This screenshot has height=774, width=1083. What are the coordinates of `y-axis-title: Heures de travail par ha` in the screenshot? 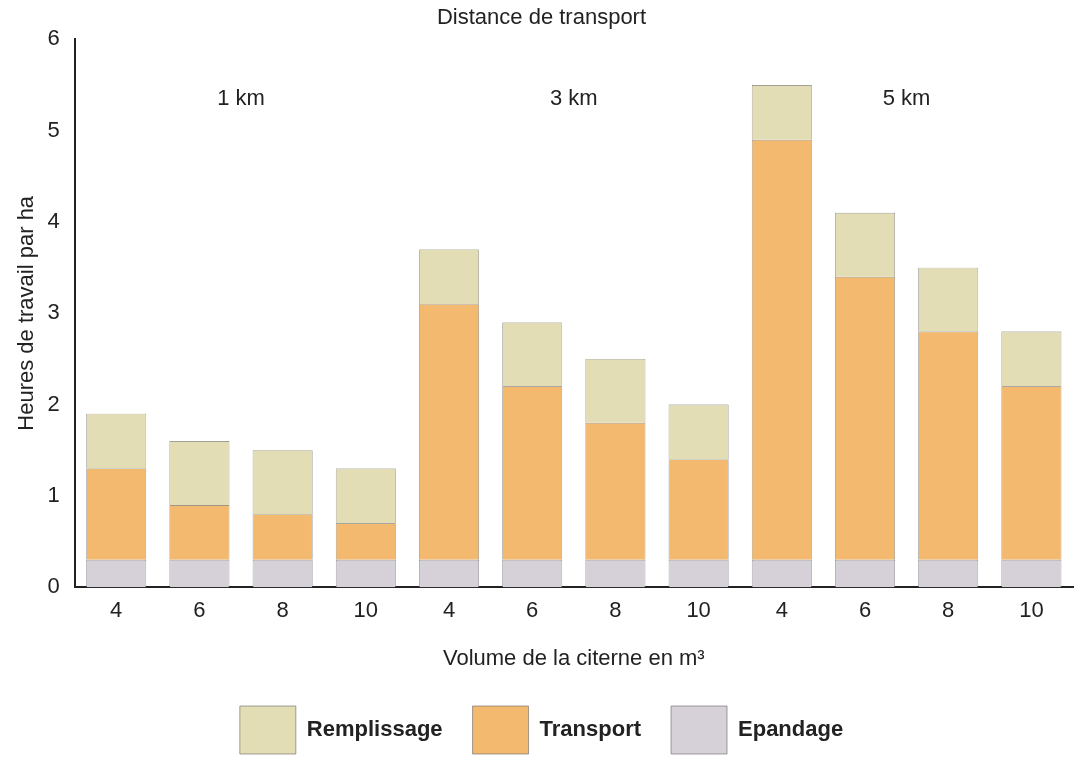 It's located at (26, 313).